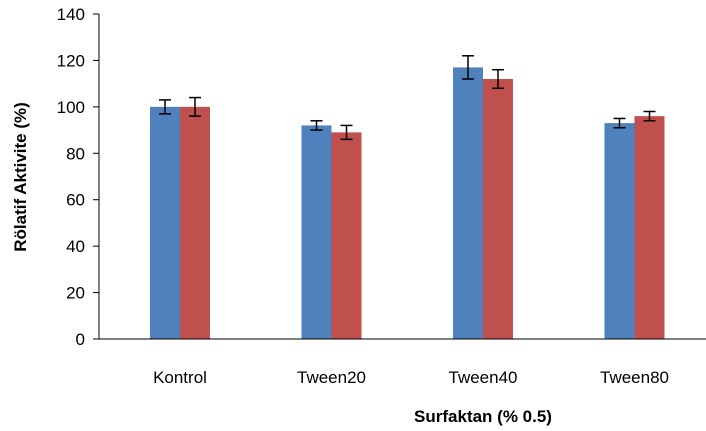  I want to click on x-axis-title: Surfaktan (% 0.5), so click(483, 416).